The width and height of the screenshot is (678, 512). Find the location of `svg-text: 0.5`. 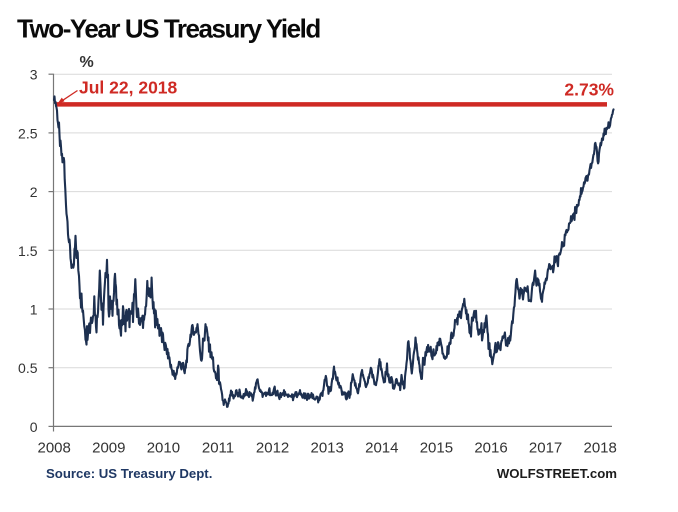

svg-text: 0.5 is located at coordinates (28, 368).